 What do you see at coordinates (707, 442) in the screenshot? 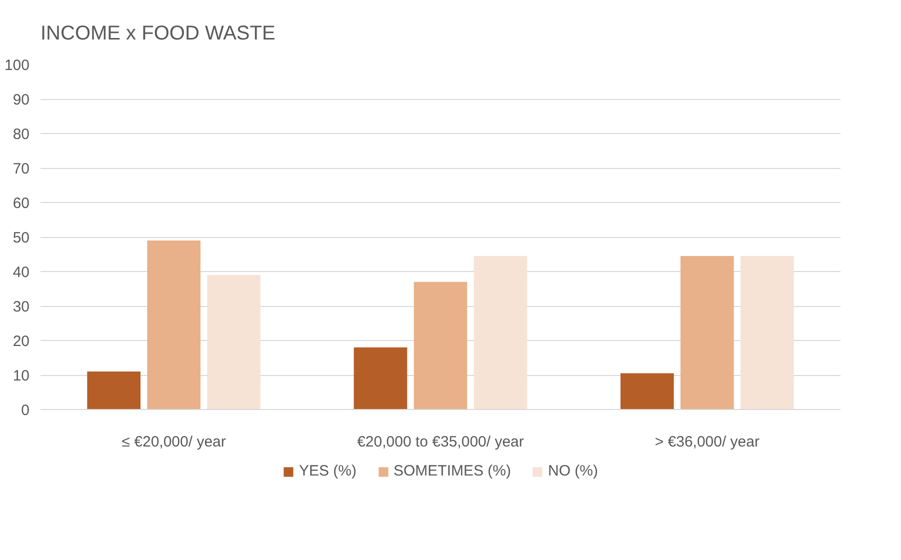
I see `x-tick-label: > €36,000/ year` at bounding box center [707, 442].